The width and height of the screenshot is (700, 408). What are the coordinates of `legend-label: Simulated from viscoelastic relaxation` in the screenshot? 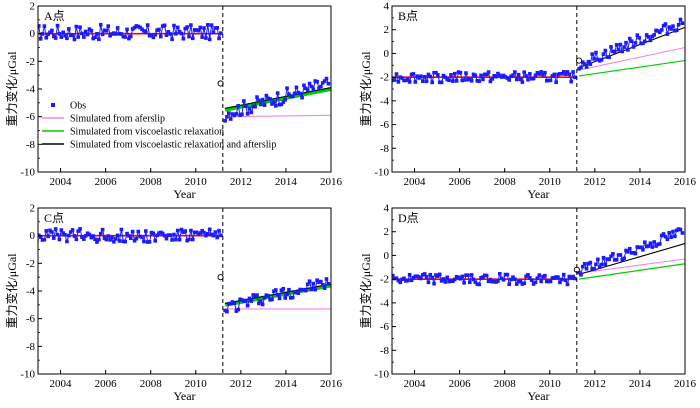 It's located at (147, 132).